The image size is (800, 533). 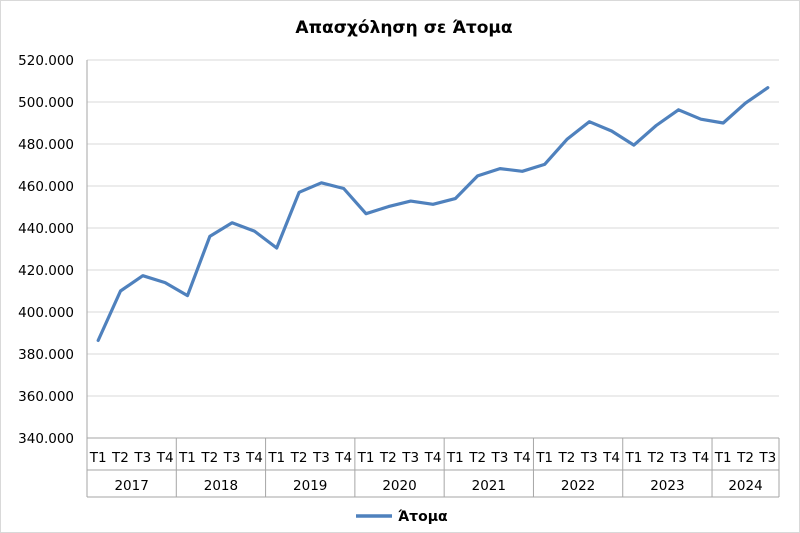 What do you see at coordinates (46, 229) in the screenshot?
I see `y-tick-label: 440.000` at bounding box center [46, 229].